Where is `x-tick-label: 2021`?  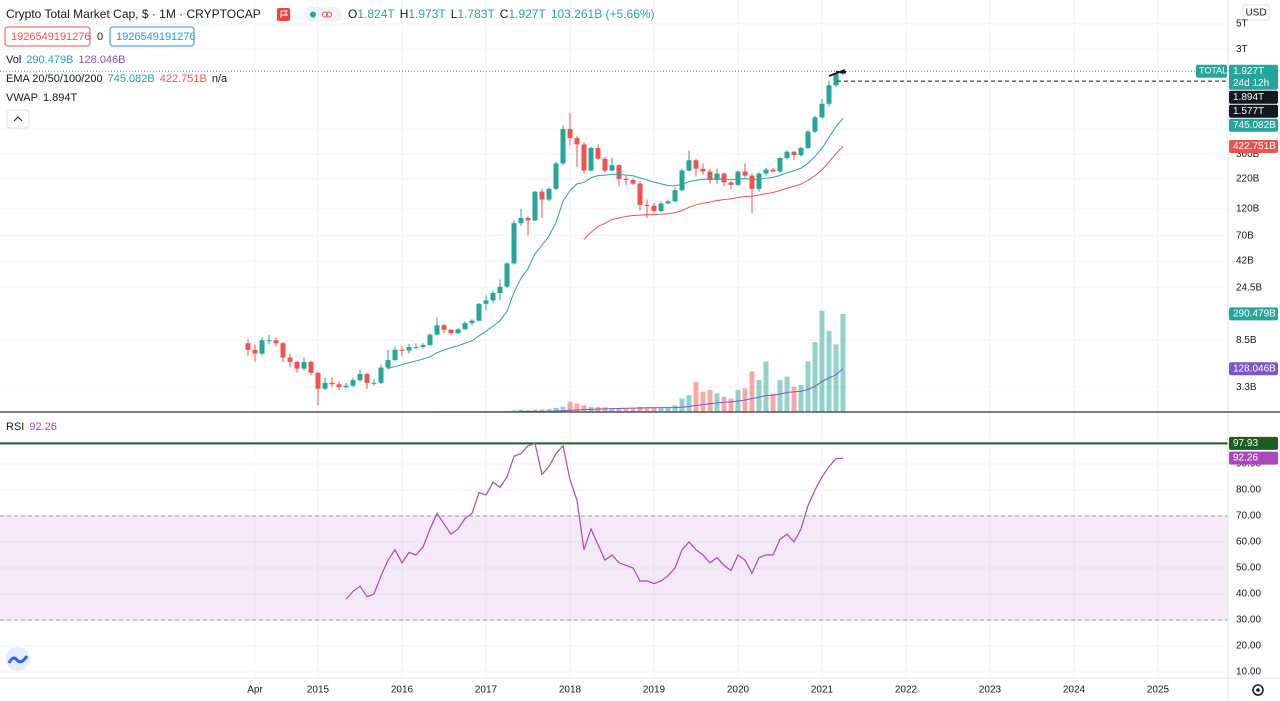 x-tick-label: 2021 is located at coordinates (822, 690).